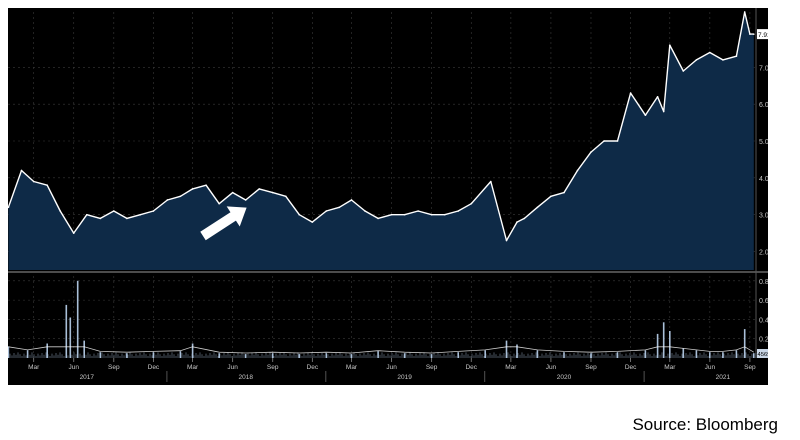 This screenshot has height=440, width=800. I want to click on price-tick-label: 6.00, so click(763, 105).